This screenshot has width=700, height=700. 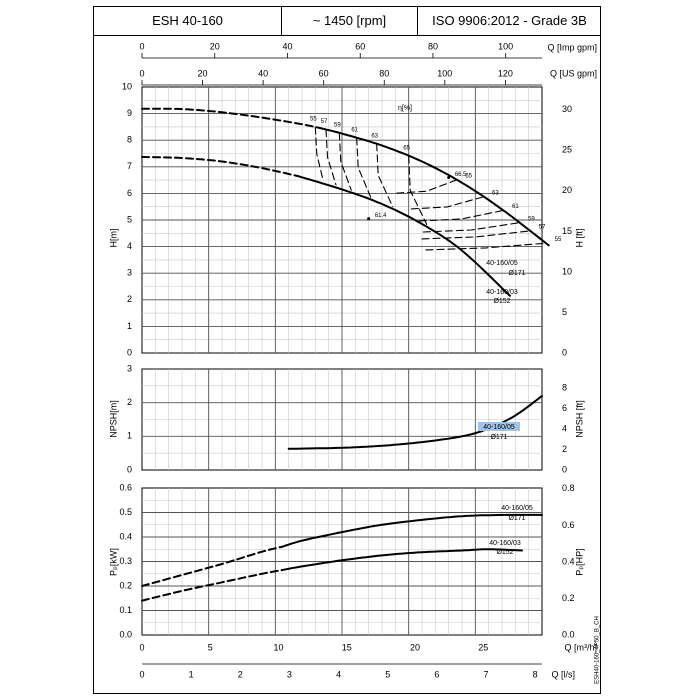 What do you see at coordinates (568, 598) in the screenshot?
I see `power-y2-tick-label: 0.2` at bounding box center [568, 598].